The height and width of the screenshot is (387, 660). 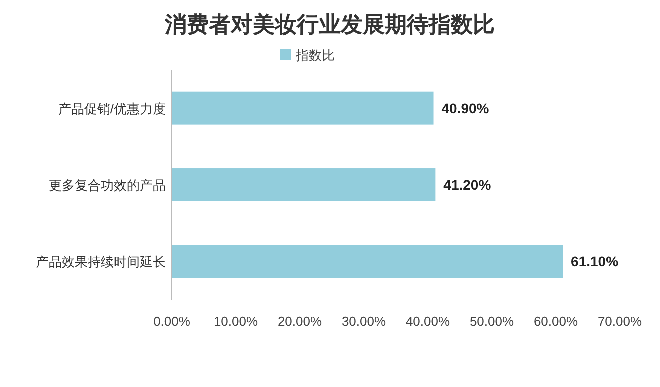 I want to click on data-label: 41.20%, so click(x=468, y=185).